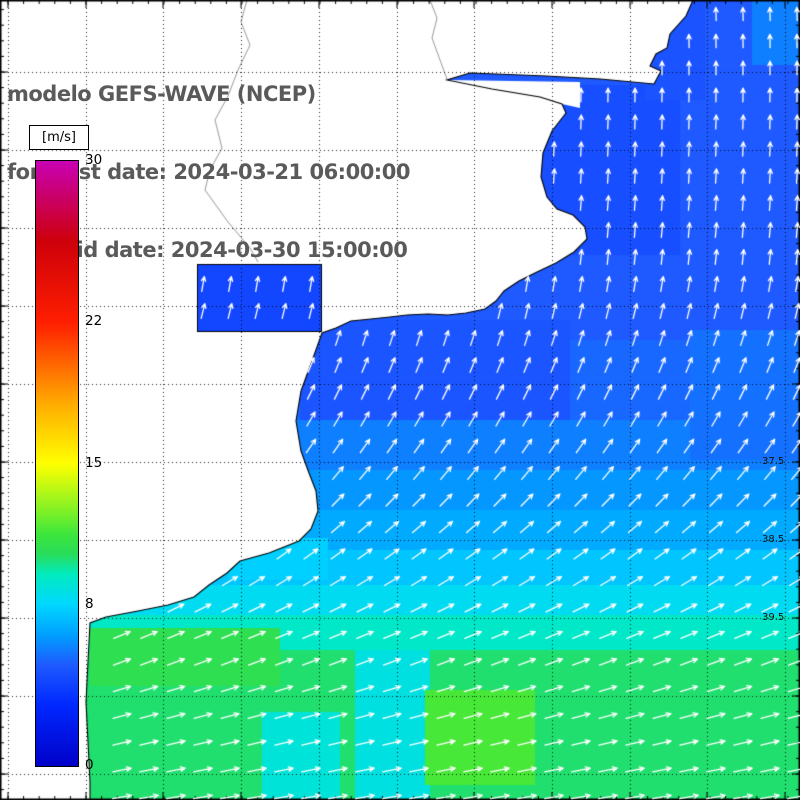 The height and width of the screenshot is (800, 800). I want to click on latitude-label: 39.5, so click(773, 617).